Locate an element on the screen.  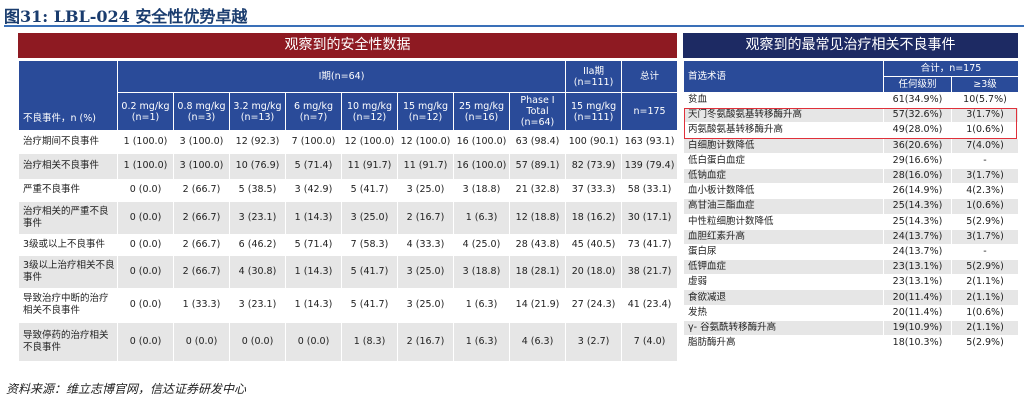
table-cell: 4 (25.0) is located at coordinates (481, 244).